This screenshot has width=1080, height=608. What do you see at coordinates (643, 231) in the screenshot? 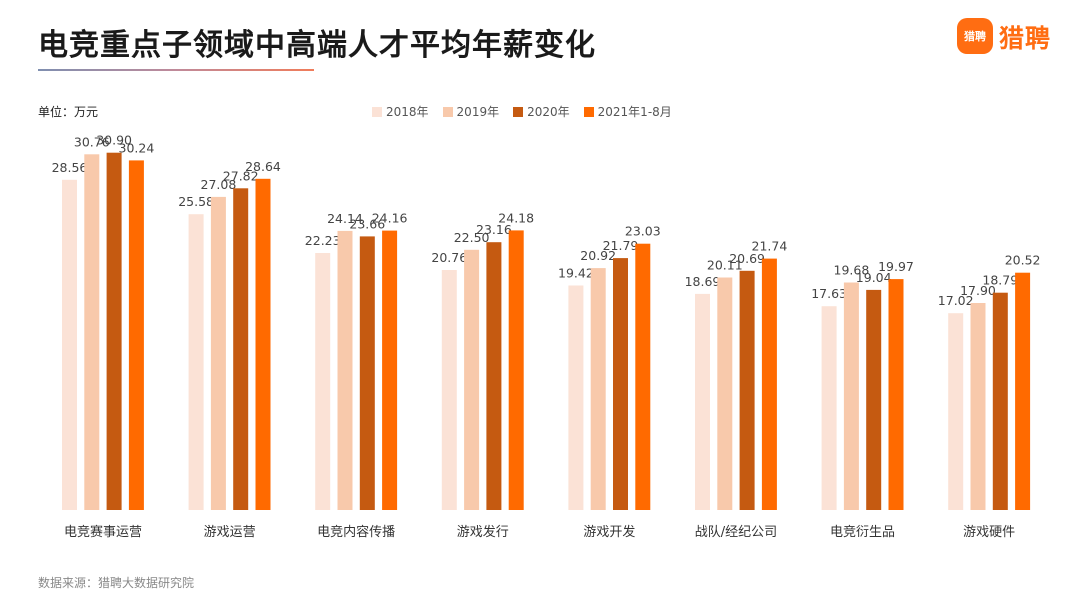
I see `data-label-5-202118: 23.03` at bounding box center [643, 231].